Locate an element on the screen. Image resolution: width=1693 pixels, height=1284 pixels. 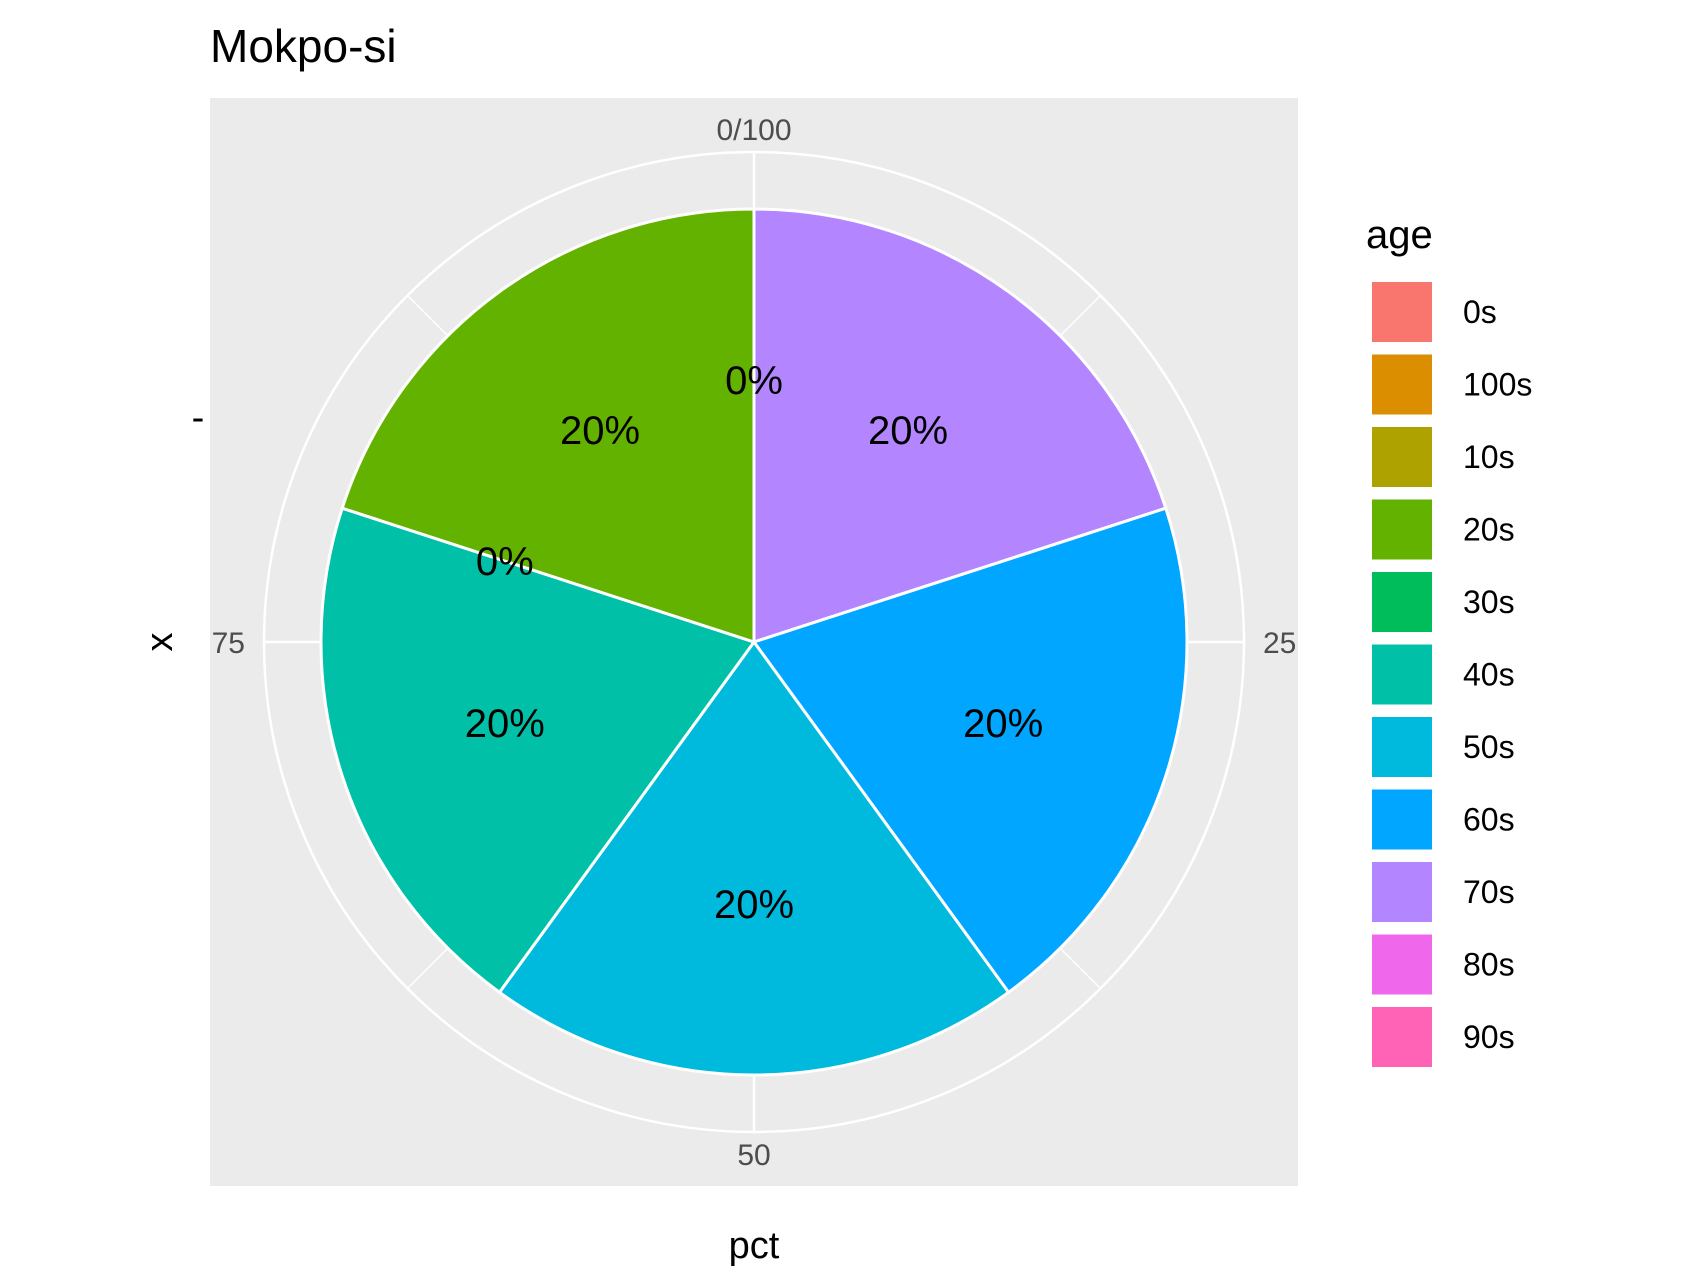
slice-label-30s: 0% is located at coordinates (505, 562).